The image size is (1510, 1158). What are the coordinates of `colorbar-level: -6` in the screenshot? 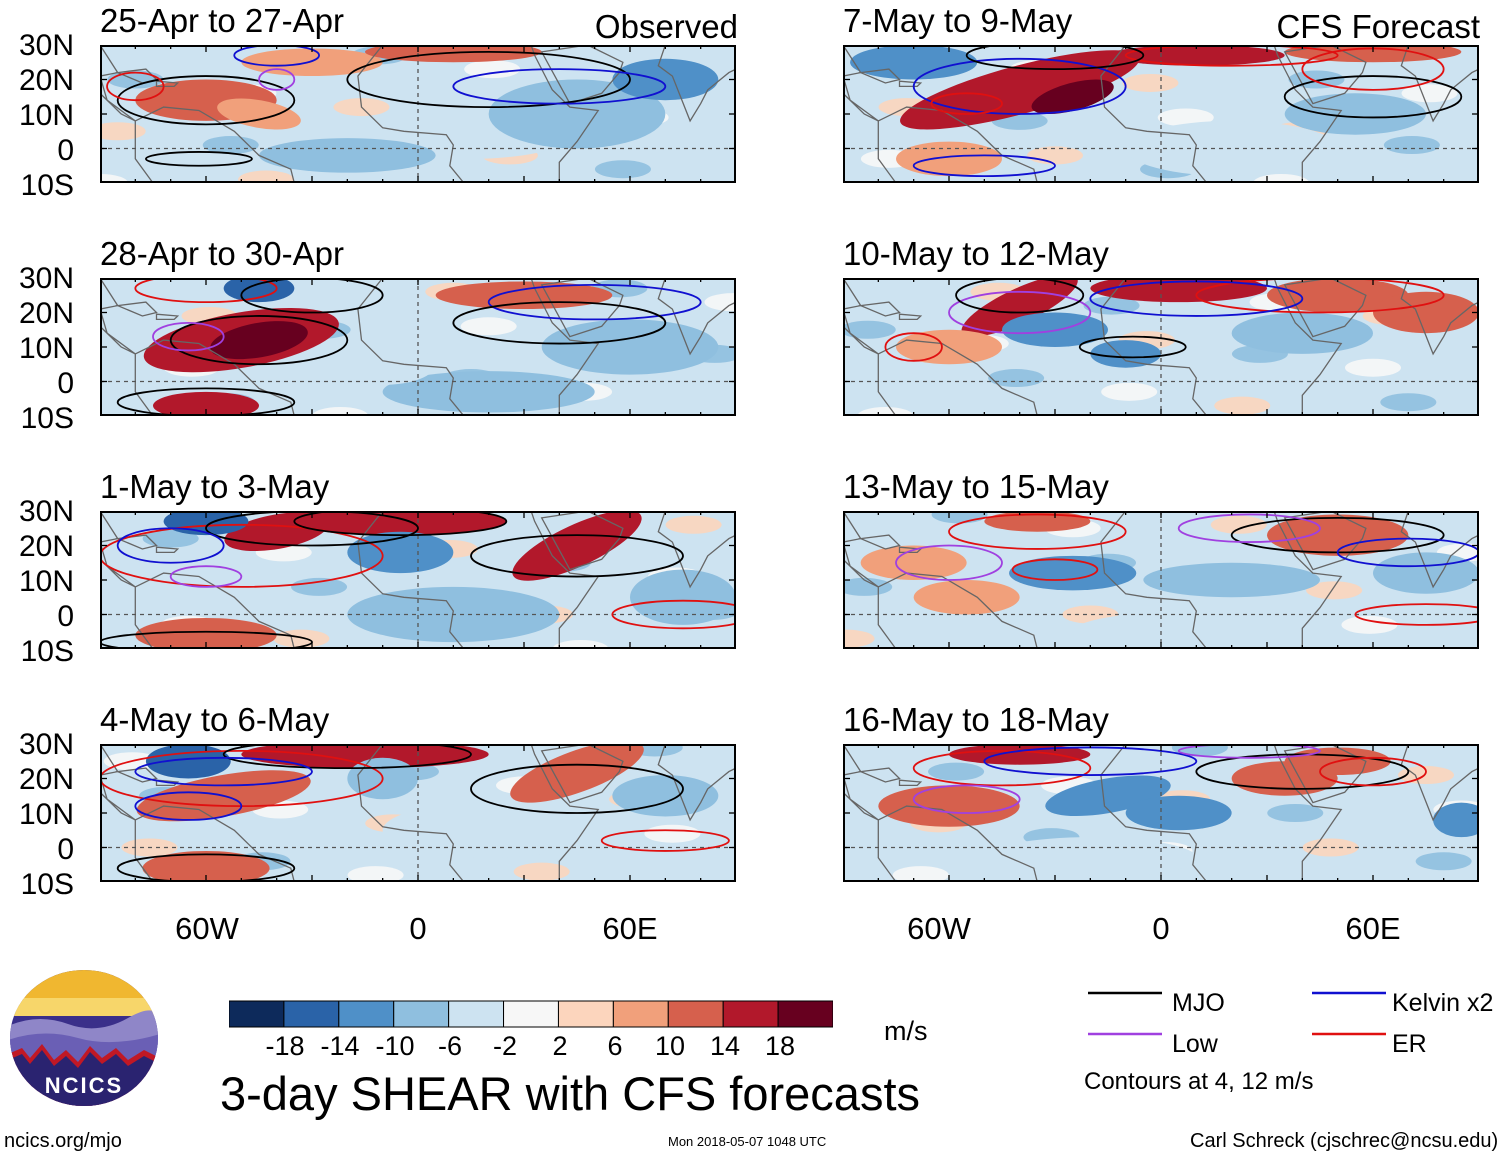 It's located at (449, 1046).